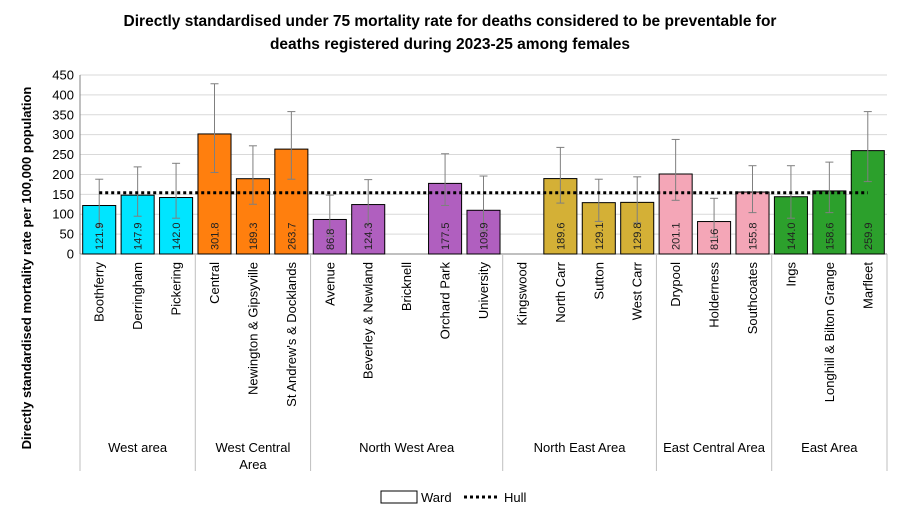 The height and width of the screenshot is (519, 902). Describe the element at coordinates (100, 236) in the screenshot. I see `data-label: 121.9` at that location.